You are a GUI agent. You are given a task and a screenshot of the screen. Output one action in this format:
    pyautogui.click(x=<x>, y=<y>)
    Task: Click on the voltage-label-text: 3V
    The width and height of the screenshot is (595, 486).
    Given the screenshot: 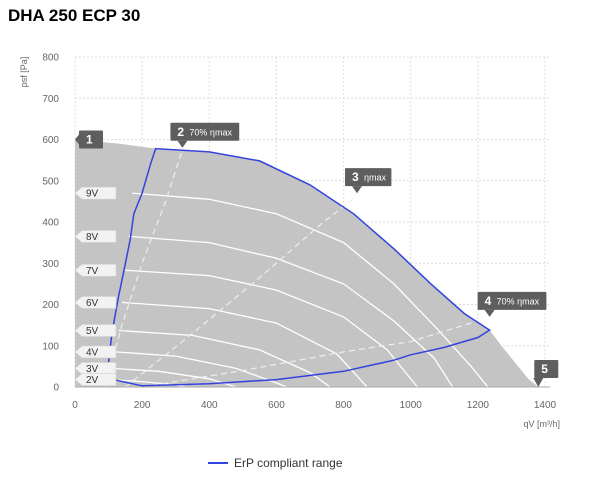 What is the action you would take?
    pyautogui.click(x=92, y=369)
    